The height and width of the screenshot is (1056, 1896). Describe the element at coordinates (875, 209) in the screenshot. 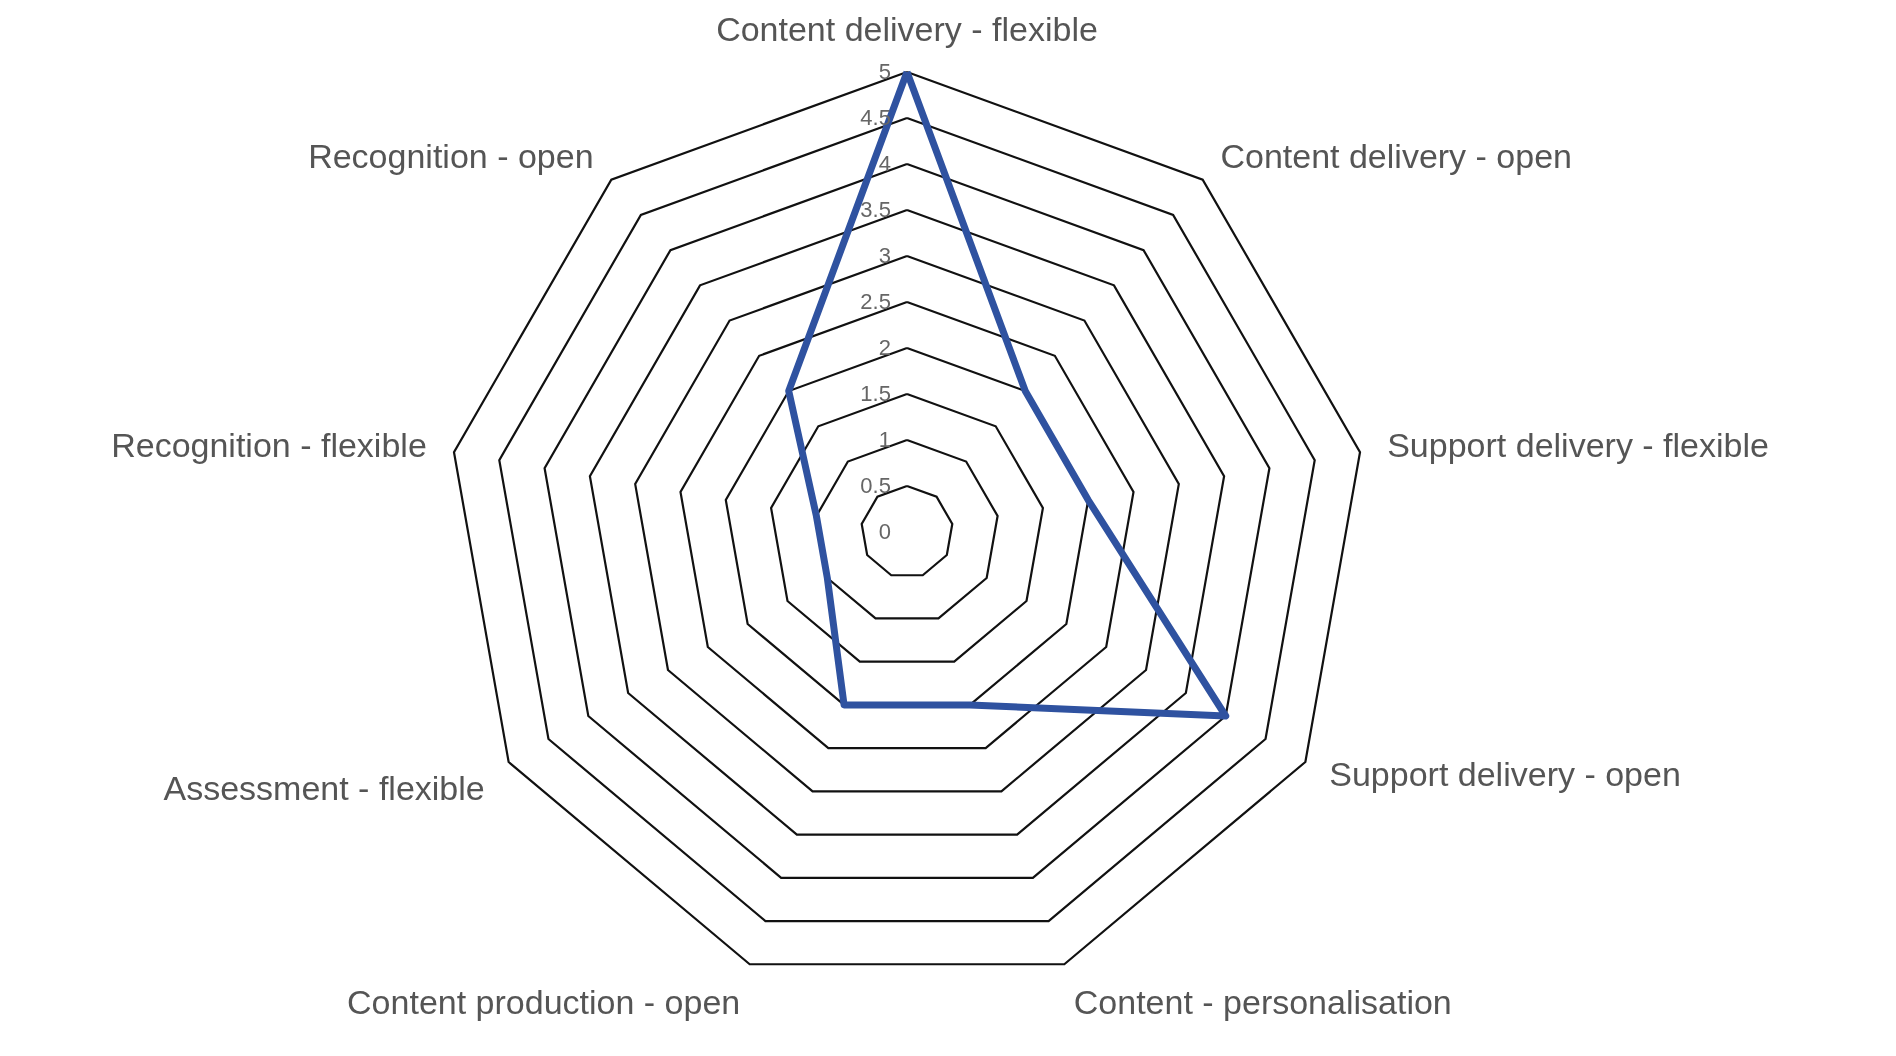

I see `y-tick-label: 3.5` at that location.